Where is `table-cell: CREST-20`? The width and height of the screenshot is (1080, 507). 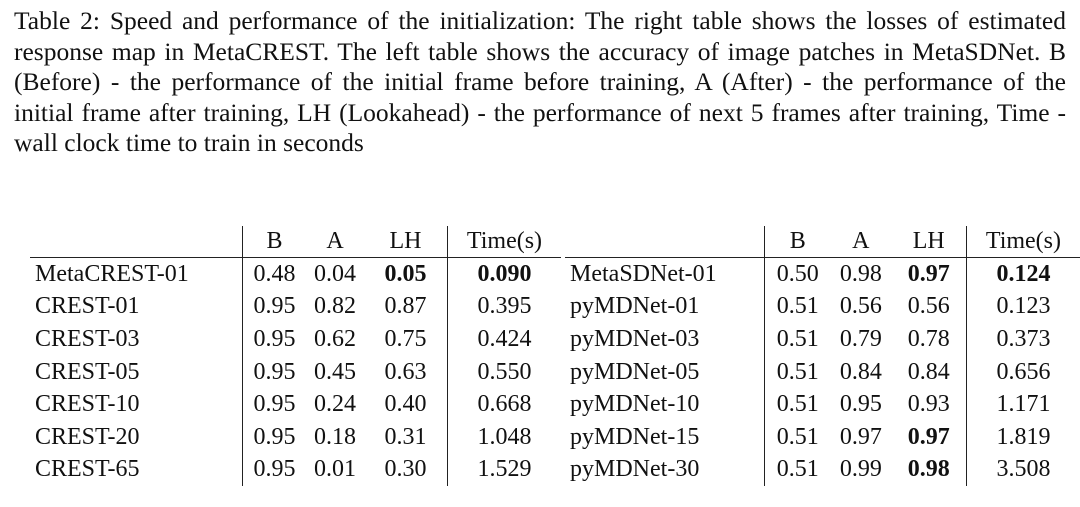 table-cell: CREST-20 is located at coordinates (136, 437).